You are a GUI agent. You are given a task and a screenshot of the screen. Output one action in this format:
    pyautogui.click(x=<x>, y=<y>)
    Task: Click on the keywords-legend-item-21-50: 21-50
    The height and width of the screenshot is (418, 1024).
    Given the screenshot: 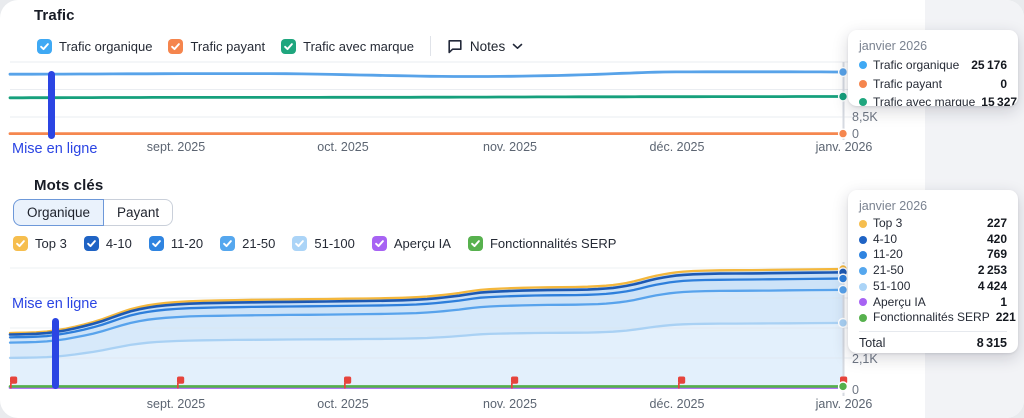 What is the action you would take?
    pyautogui.click(x=248, y=243)
    